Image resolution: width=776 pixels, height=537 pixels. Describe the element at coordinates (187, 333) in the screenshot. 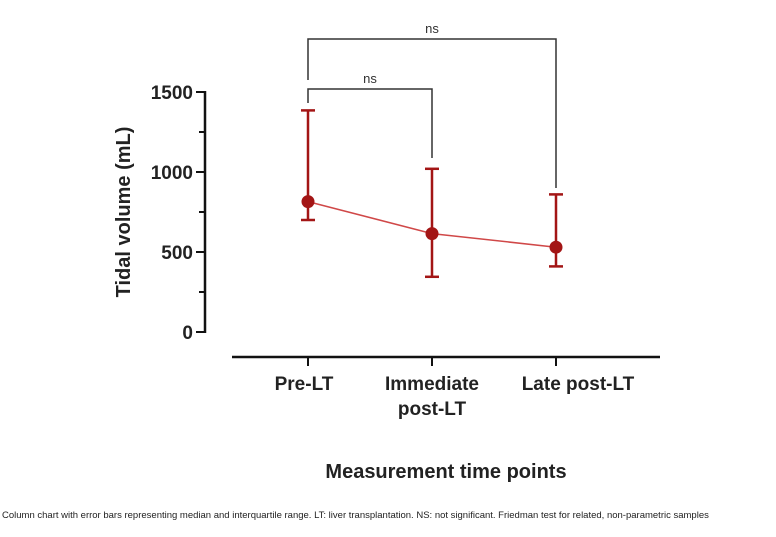

I see `y-tick-label: 0` at that location.